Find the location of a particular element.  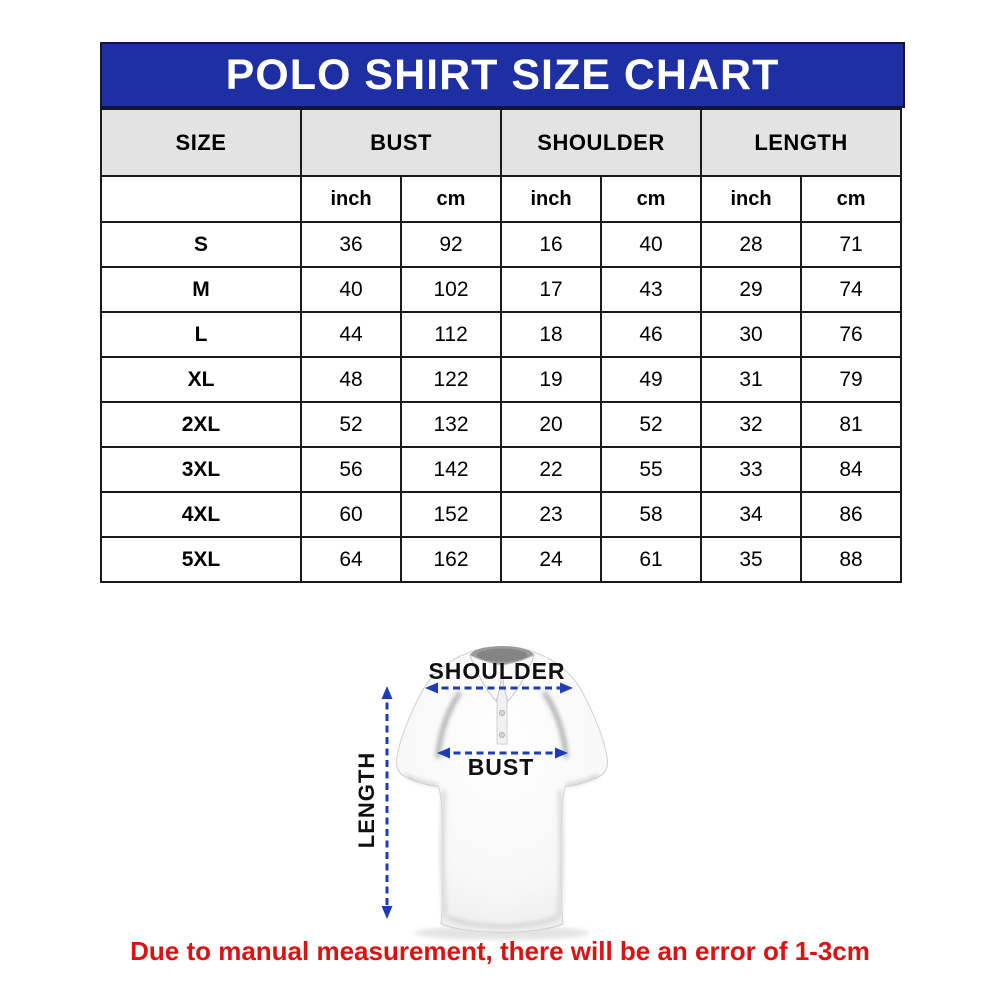

shoulder-cm-cell: 58 is located at coordinates (651, 514).